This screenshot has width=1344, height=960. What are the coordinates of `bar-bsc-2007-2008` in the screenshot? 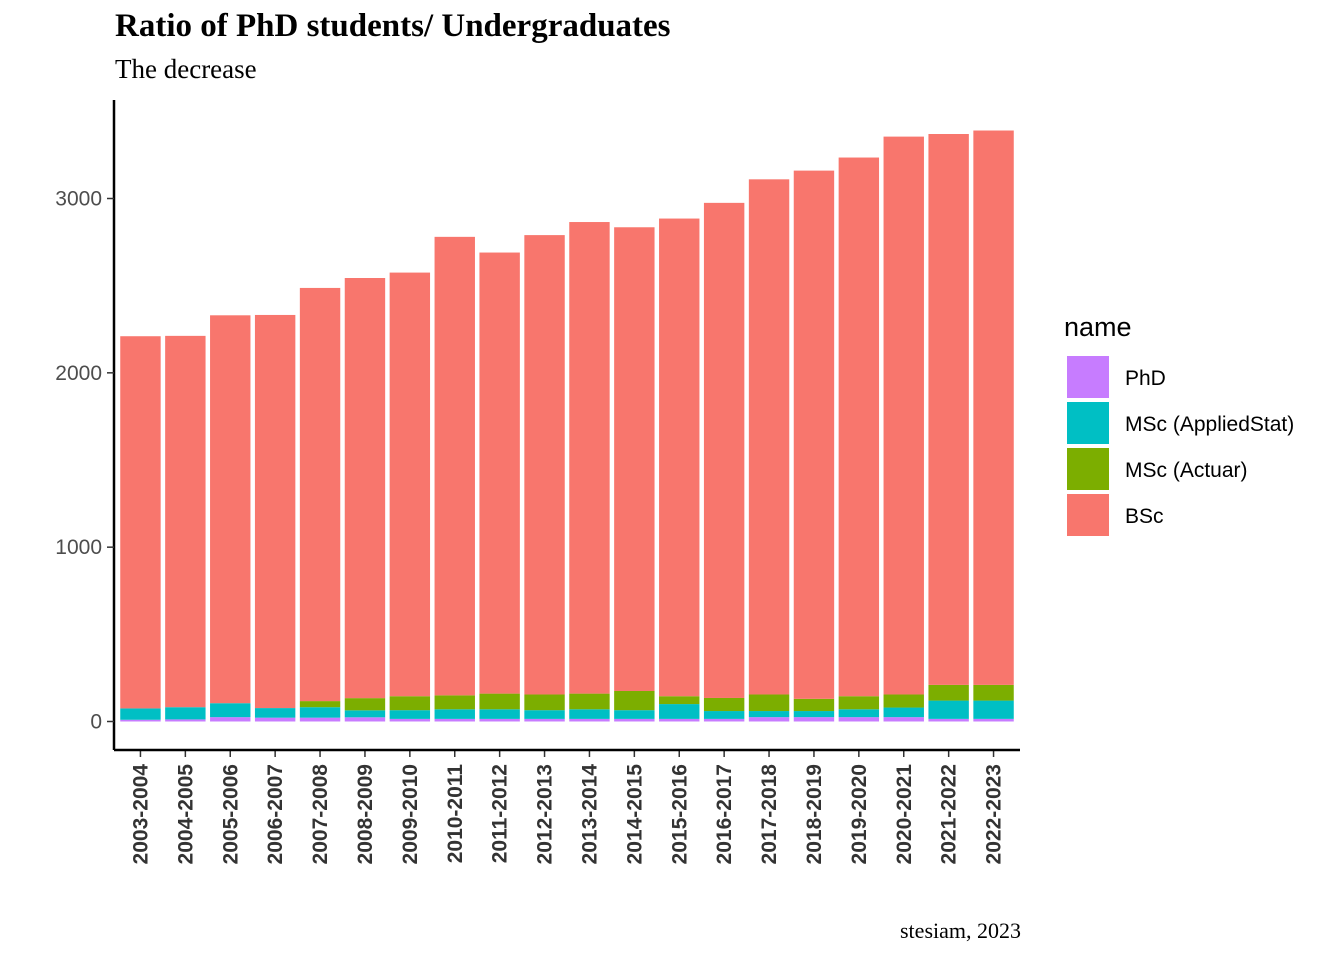 It's located at (320, 494).